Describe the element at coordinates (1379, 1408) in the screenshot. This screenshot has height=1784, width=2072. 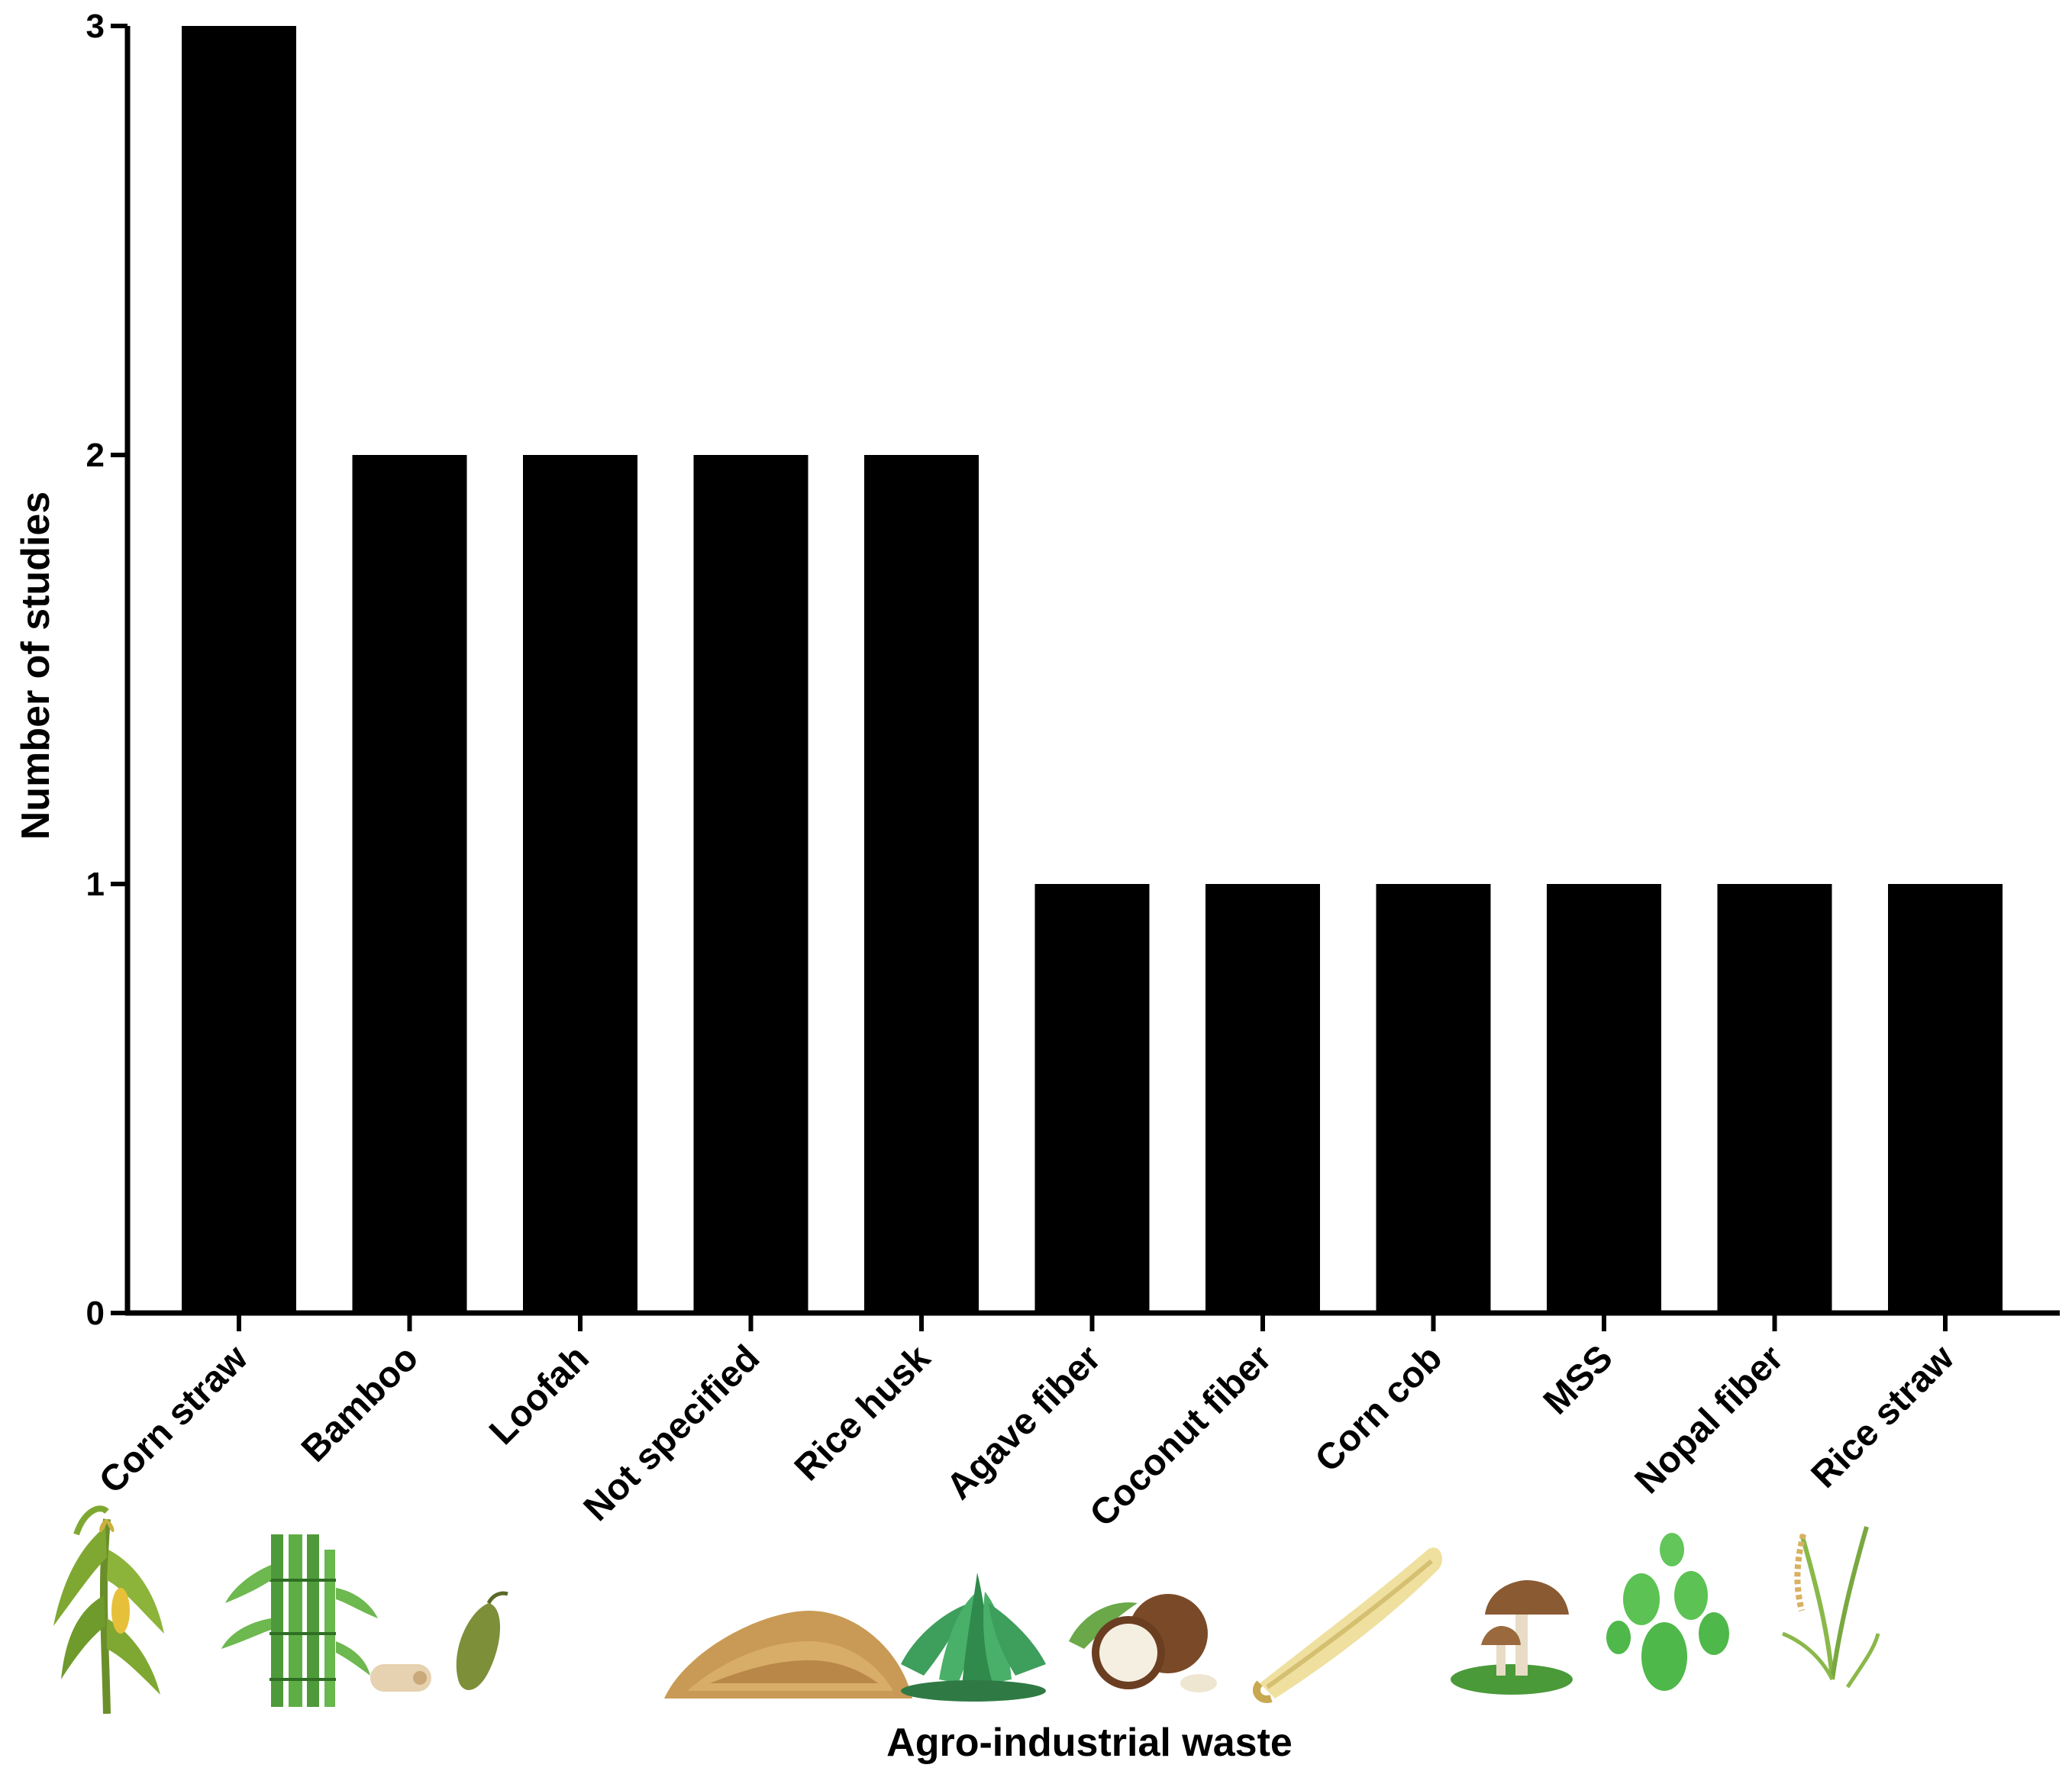
I see `x-tick-label: Corn cob` at that location.